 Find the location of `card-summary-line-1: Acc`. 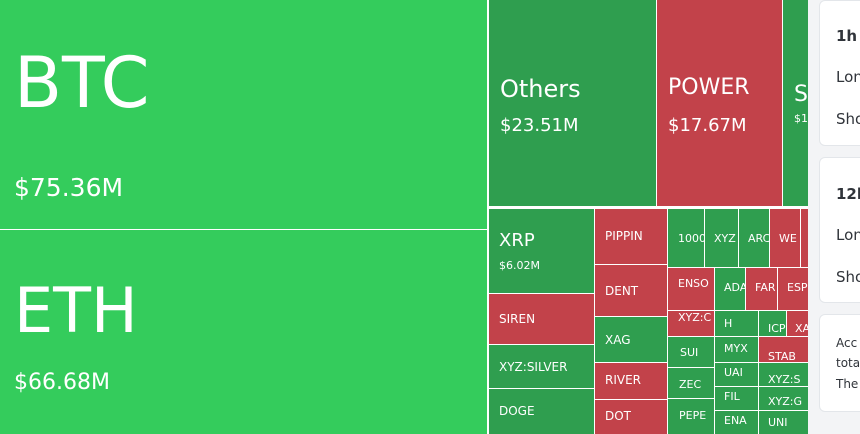

card-summary-line-1: Acc is located at coordinates (847, 343).